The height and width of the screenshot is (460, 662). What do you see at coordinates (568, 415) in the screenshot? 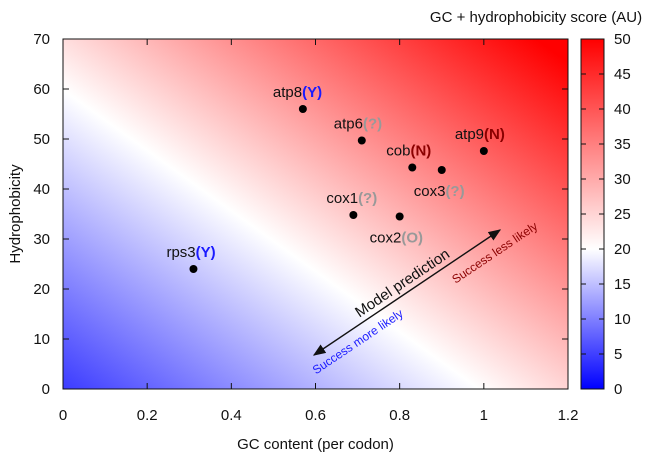
I see `x-tick-label: 1.2` at bounding box center [568, 415].